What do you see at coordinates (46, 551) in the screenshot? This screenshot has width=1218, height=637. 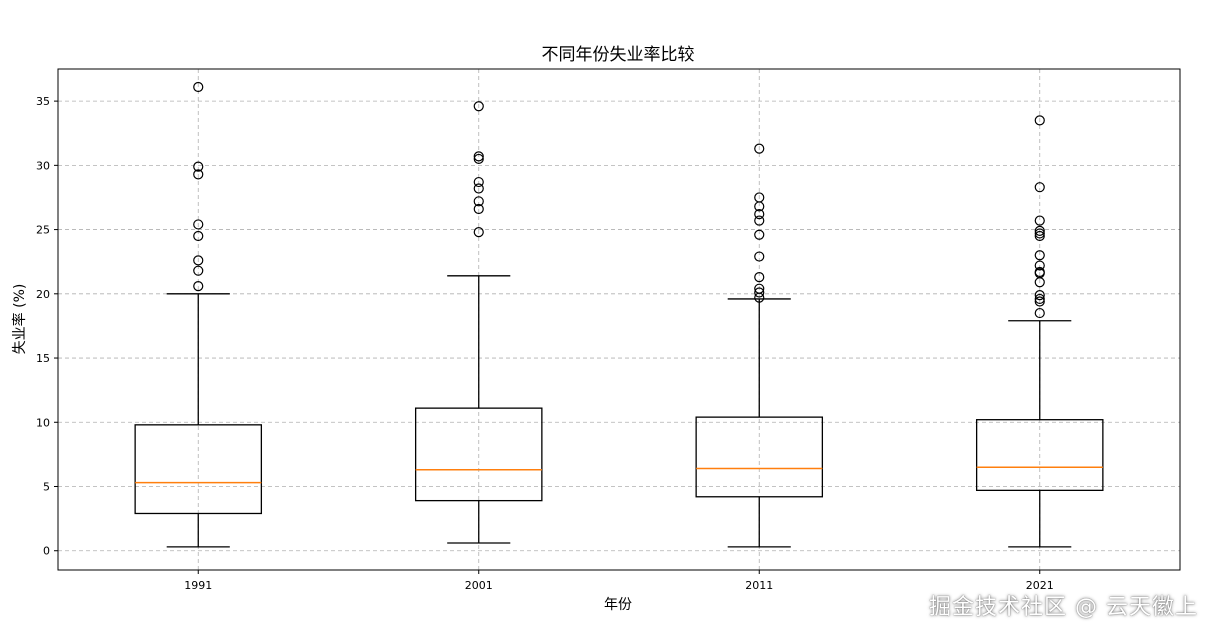 I see `y-tick-label: 0` at bounding box center [46, 551].